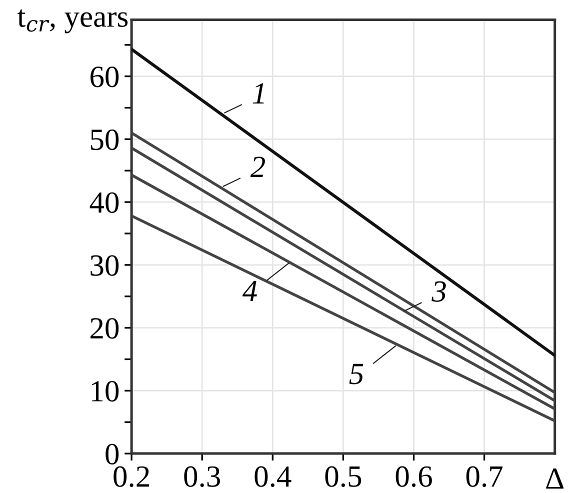 The height and width of the screenshot is (493, 572). What do you see at coordinates (104, 328) in the screenshot?
I see `y-tick-label: 20` at bounding box center [104, 328].